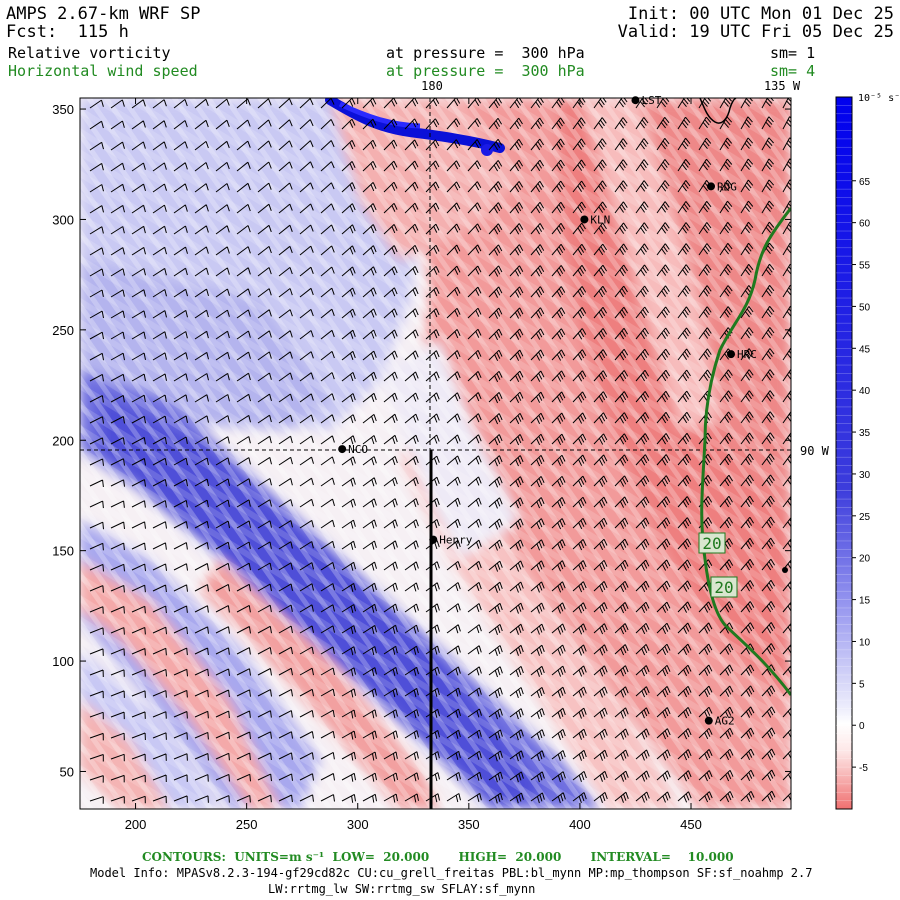 This screenshot has height=900, width=900. Describe the element at coordinates (402, 889) in the screenshot. I see `model-info-line2: LW:rrtmg_lw SW:rrtmg_sw SFLAY:sf_mynn` at that location.